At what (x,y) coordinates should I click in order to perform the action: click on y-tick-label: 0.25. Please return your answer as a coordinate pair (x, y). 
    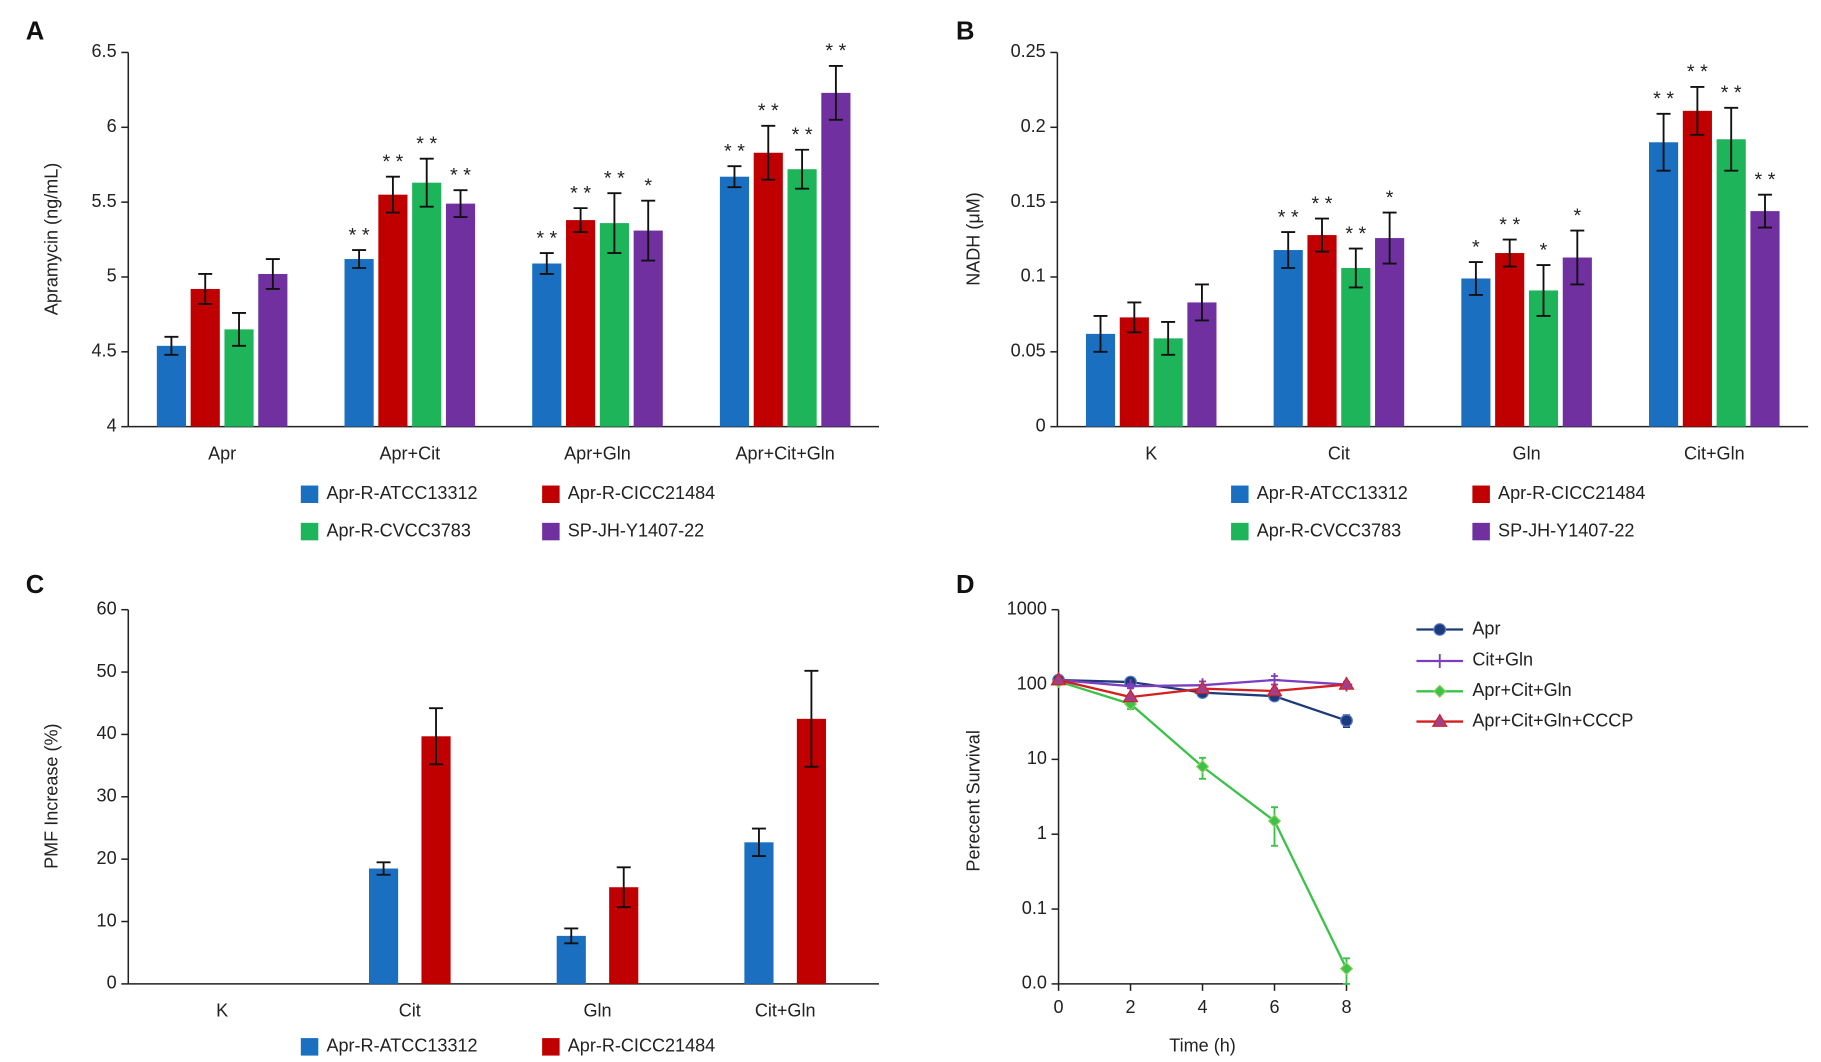
    Looking at the image, I should click on (1028, 51).